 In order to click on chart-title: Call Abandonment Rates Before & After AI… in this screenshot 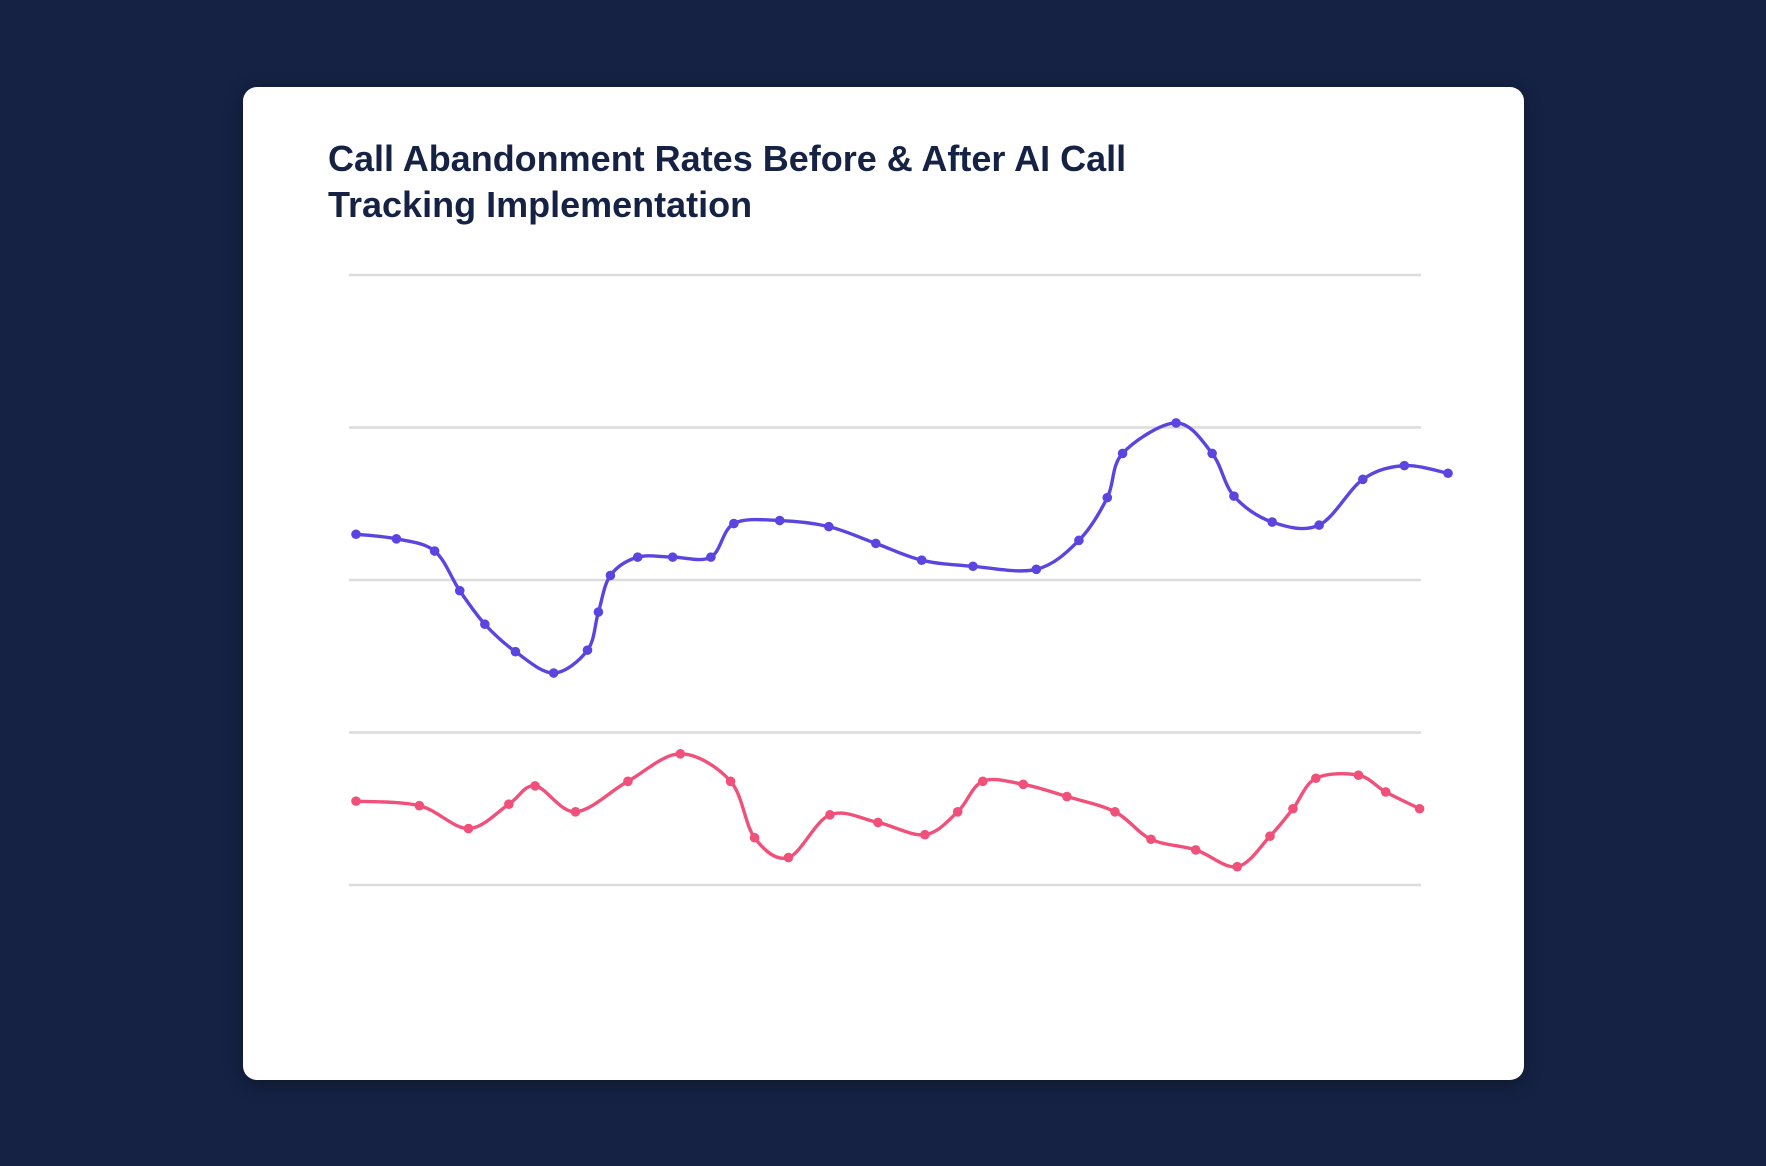, I will do `click(727, 181)`.